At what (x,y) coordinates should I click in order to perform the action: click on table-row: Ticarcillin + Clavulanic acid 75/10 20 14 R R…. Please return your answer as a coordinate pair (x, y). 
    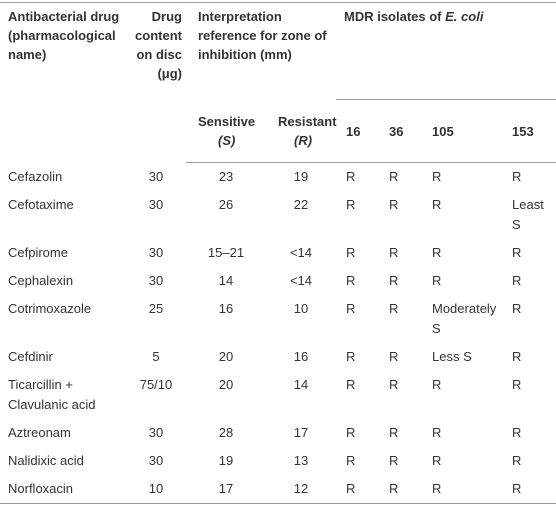
    Looking at the image, I should click on (278, 395).